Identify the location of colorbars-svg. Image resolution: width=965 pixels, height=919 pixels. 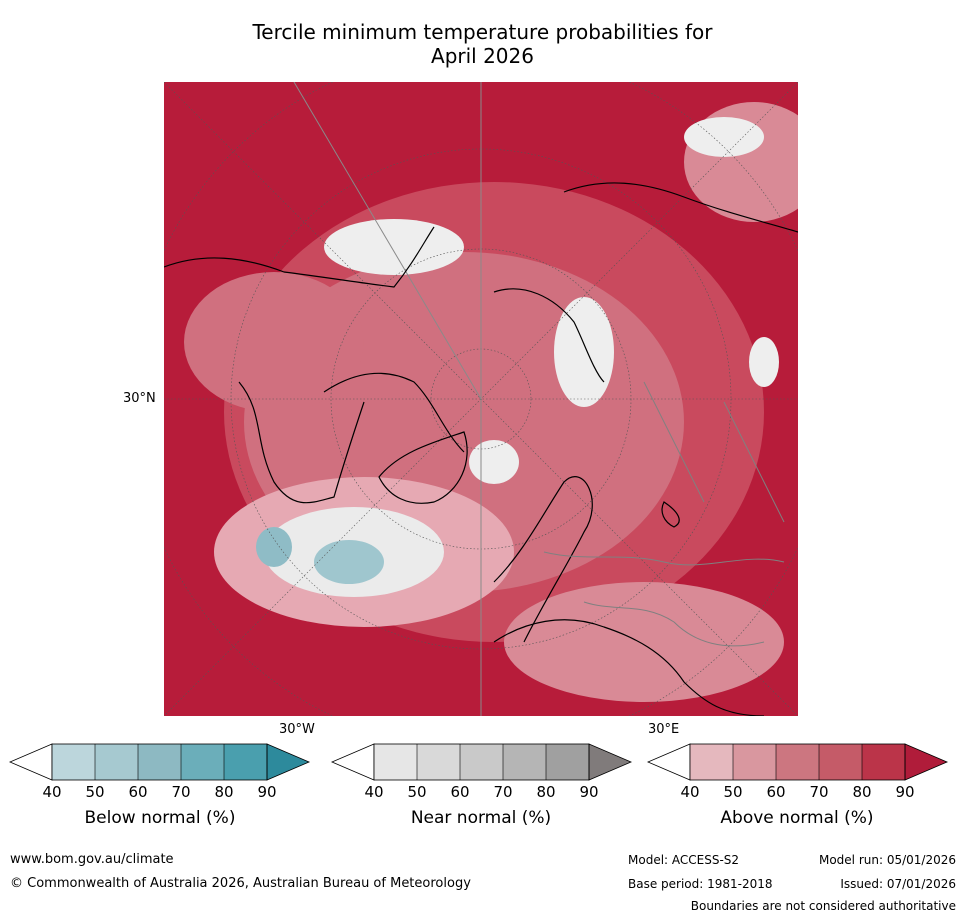
(478, 762).